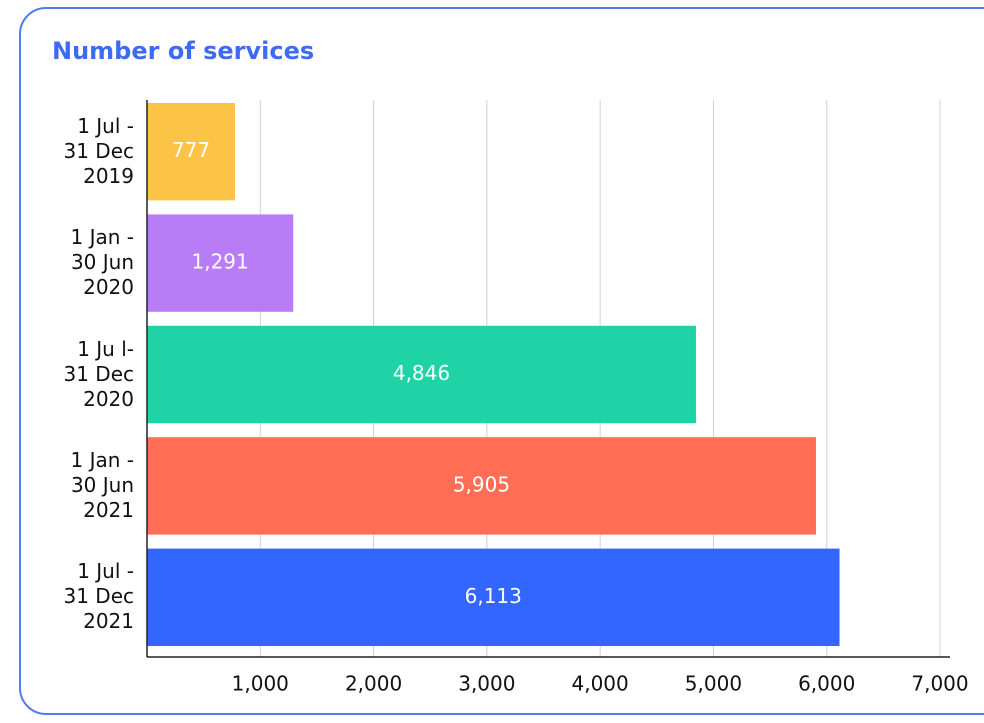 The width and height of the screenshot is (984, 723). I want to click on x-tick-label: 3,000, so click(486, 684).